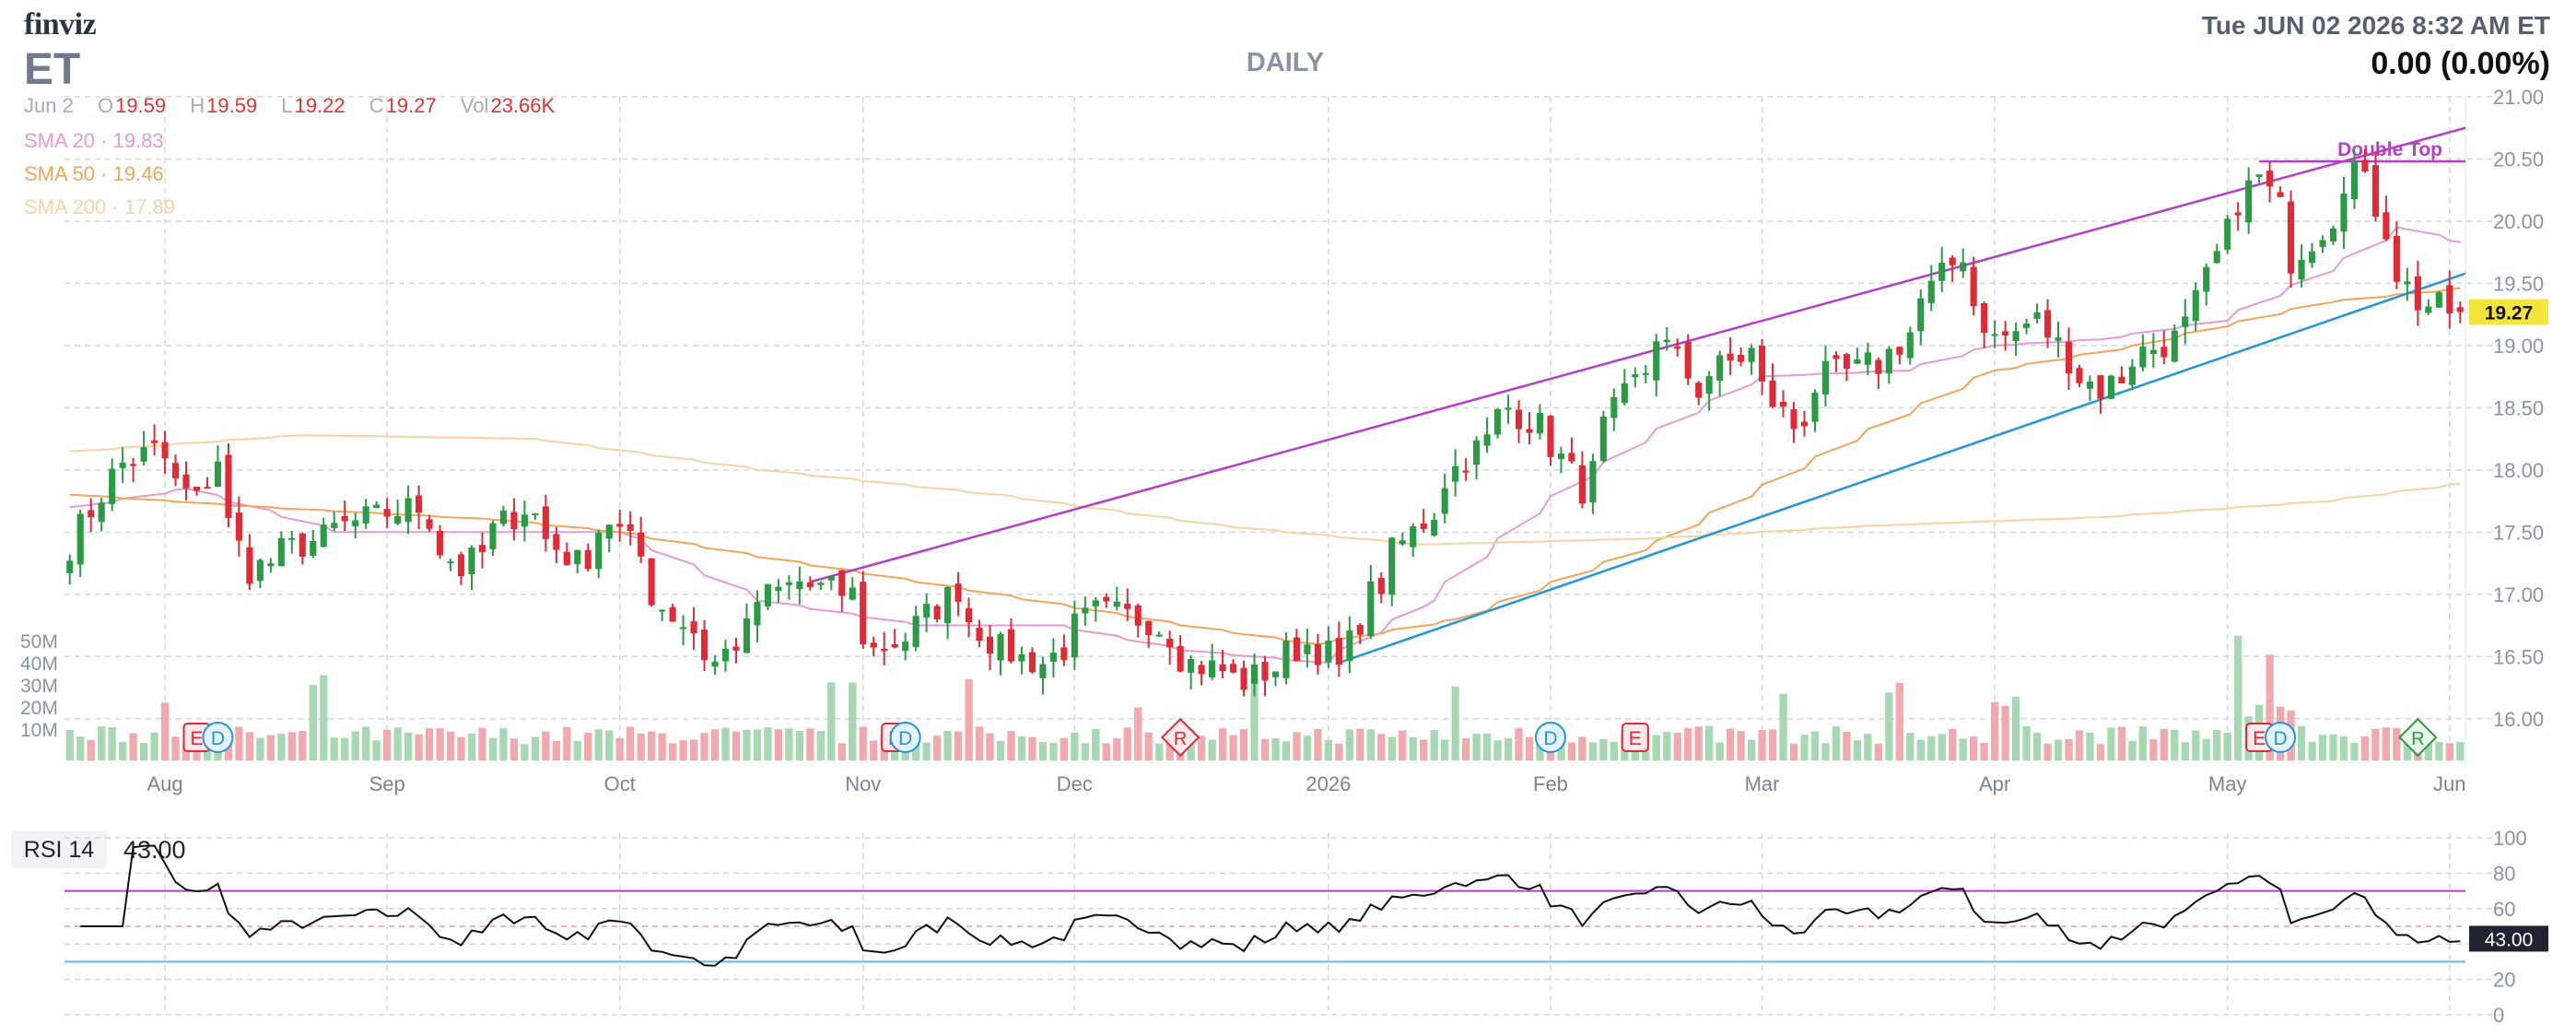 This screenshot has width=2576, height=1036. Describe the element at coordinates (2418, 738) in the screenshot. I see `event-marker-rating-up: R` at that location.